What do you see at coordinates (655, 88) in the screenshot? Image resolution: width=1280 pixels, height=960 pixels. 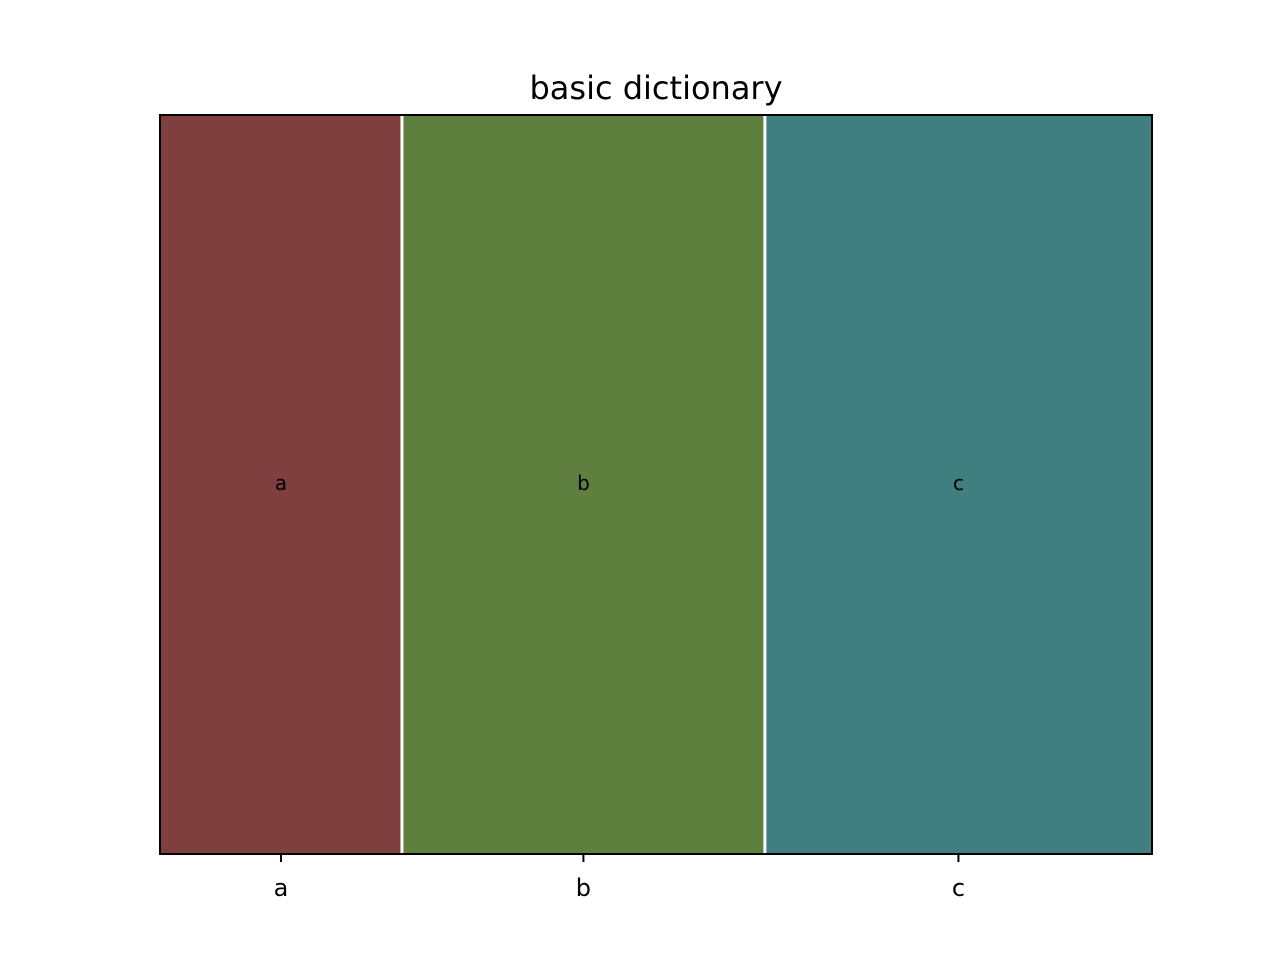 I see `chart-title: basic dictionary` at bounding box center [655, 88].